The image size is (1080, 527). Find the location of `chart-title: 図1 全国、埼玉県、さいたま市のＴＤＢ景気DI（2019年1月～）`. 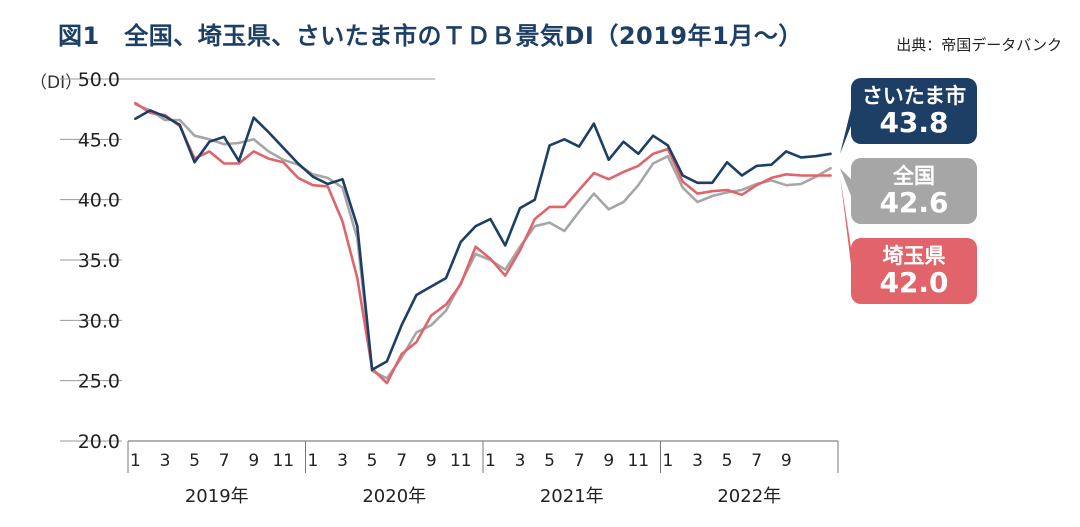

chart-title: 図1 全国、埼玉県、さいたま市のＴＤＢ景気DI（2019年1月～） is located at coordinates (430, 36).